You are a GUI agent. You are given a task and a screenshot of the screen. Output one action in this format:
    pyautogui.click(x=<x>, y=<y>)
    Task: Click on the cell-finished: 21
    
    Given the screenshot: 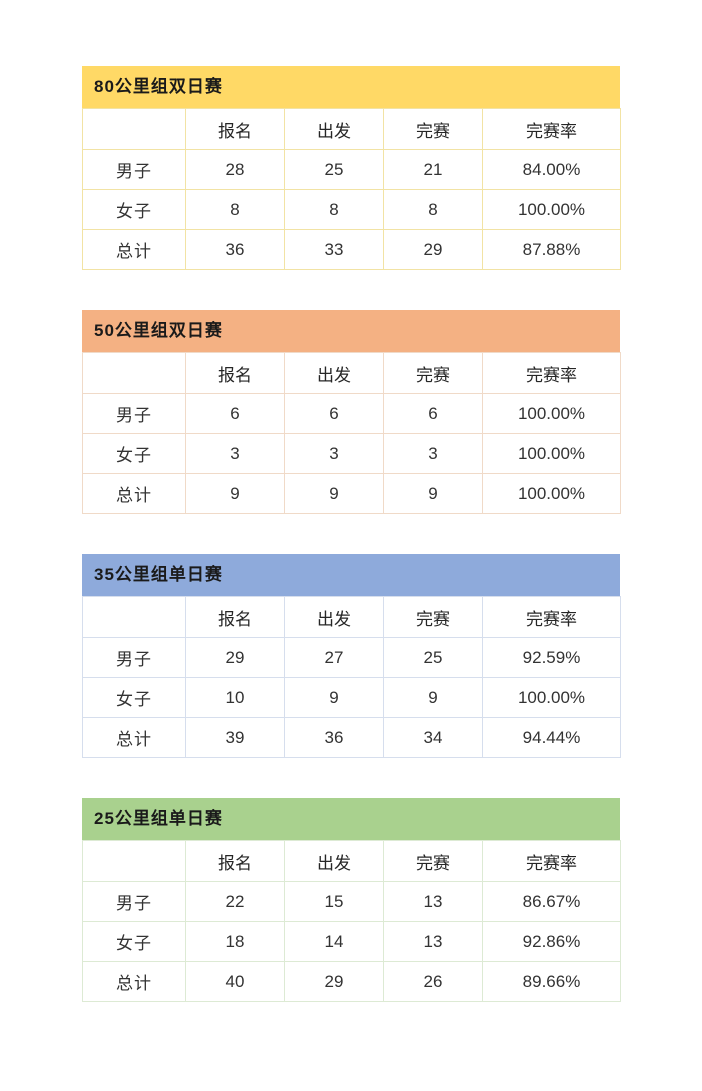 What is the action you would take?
    pyautogui.click(x=433, y=169)
    